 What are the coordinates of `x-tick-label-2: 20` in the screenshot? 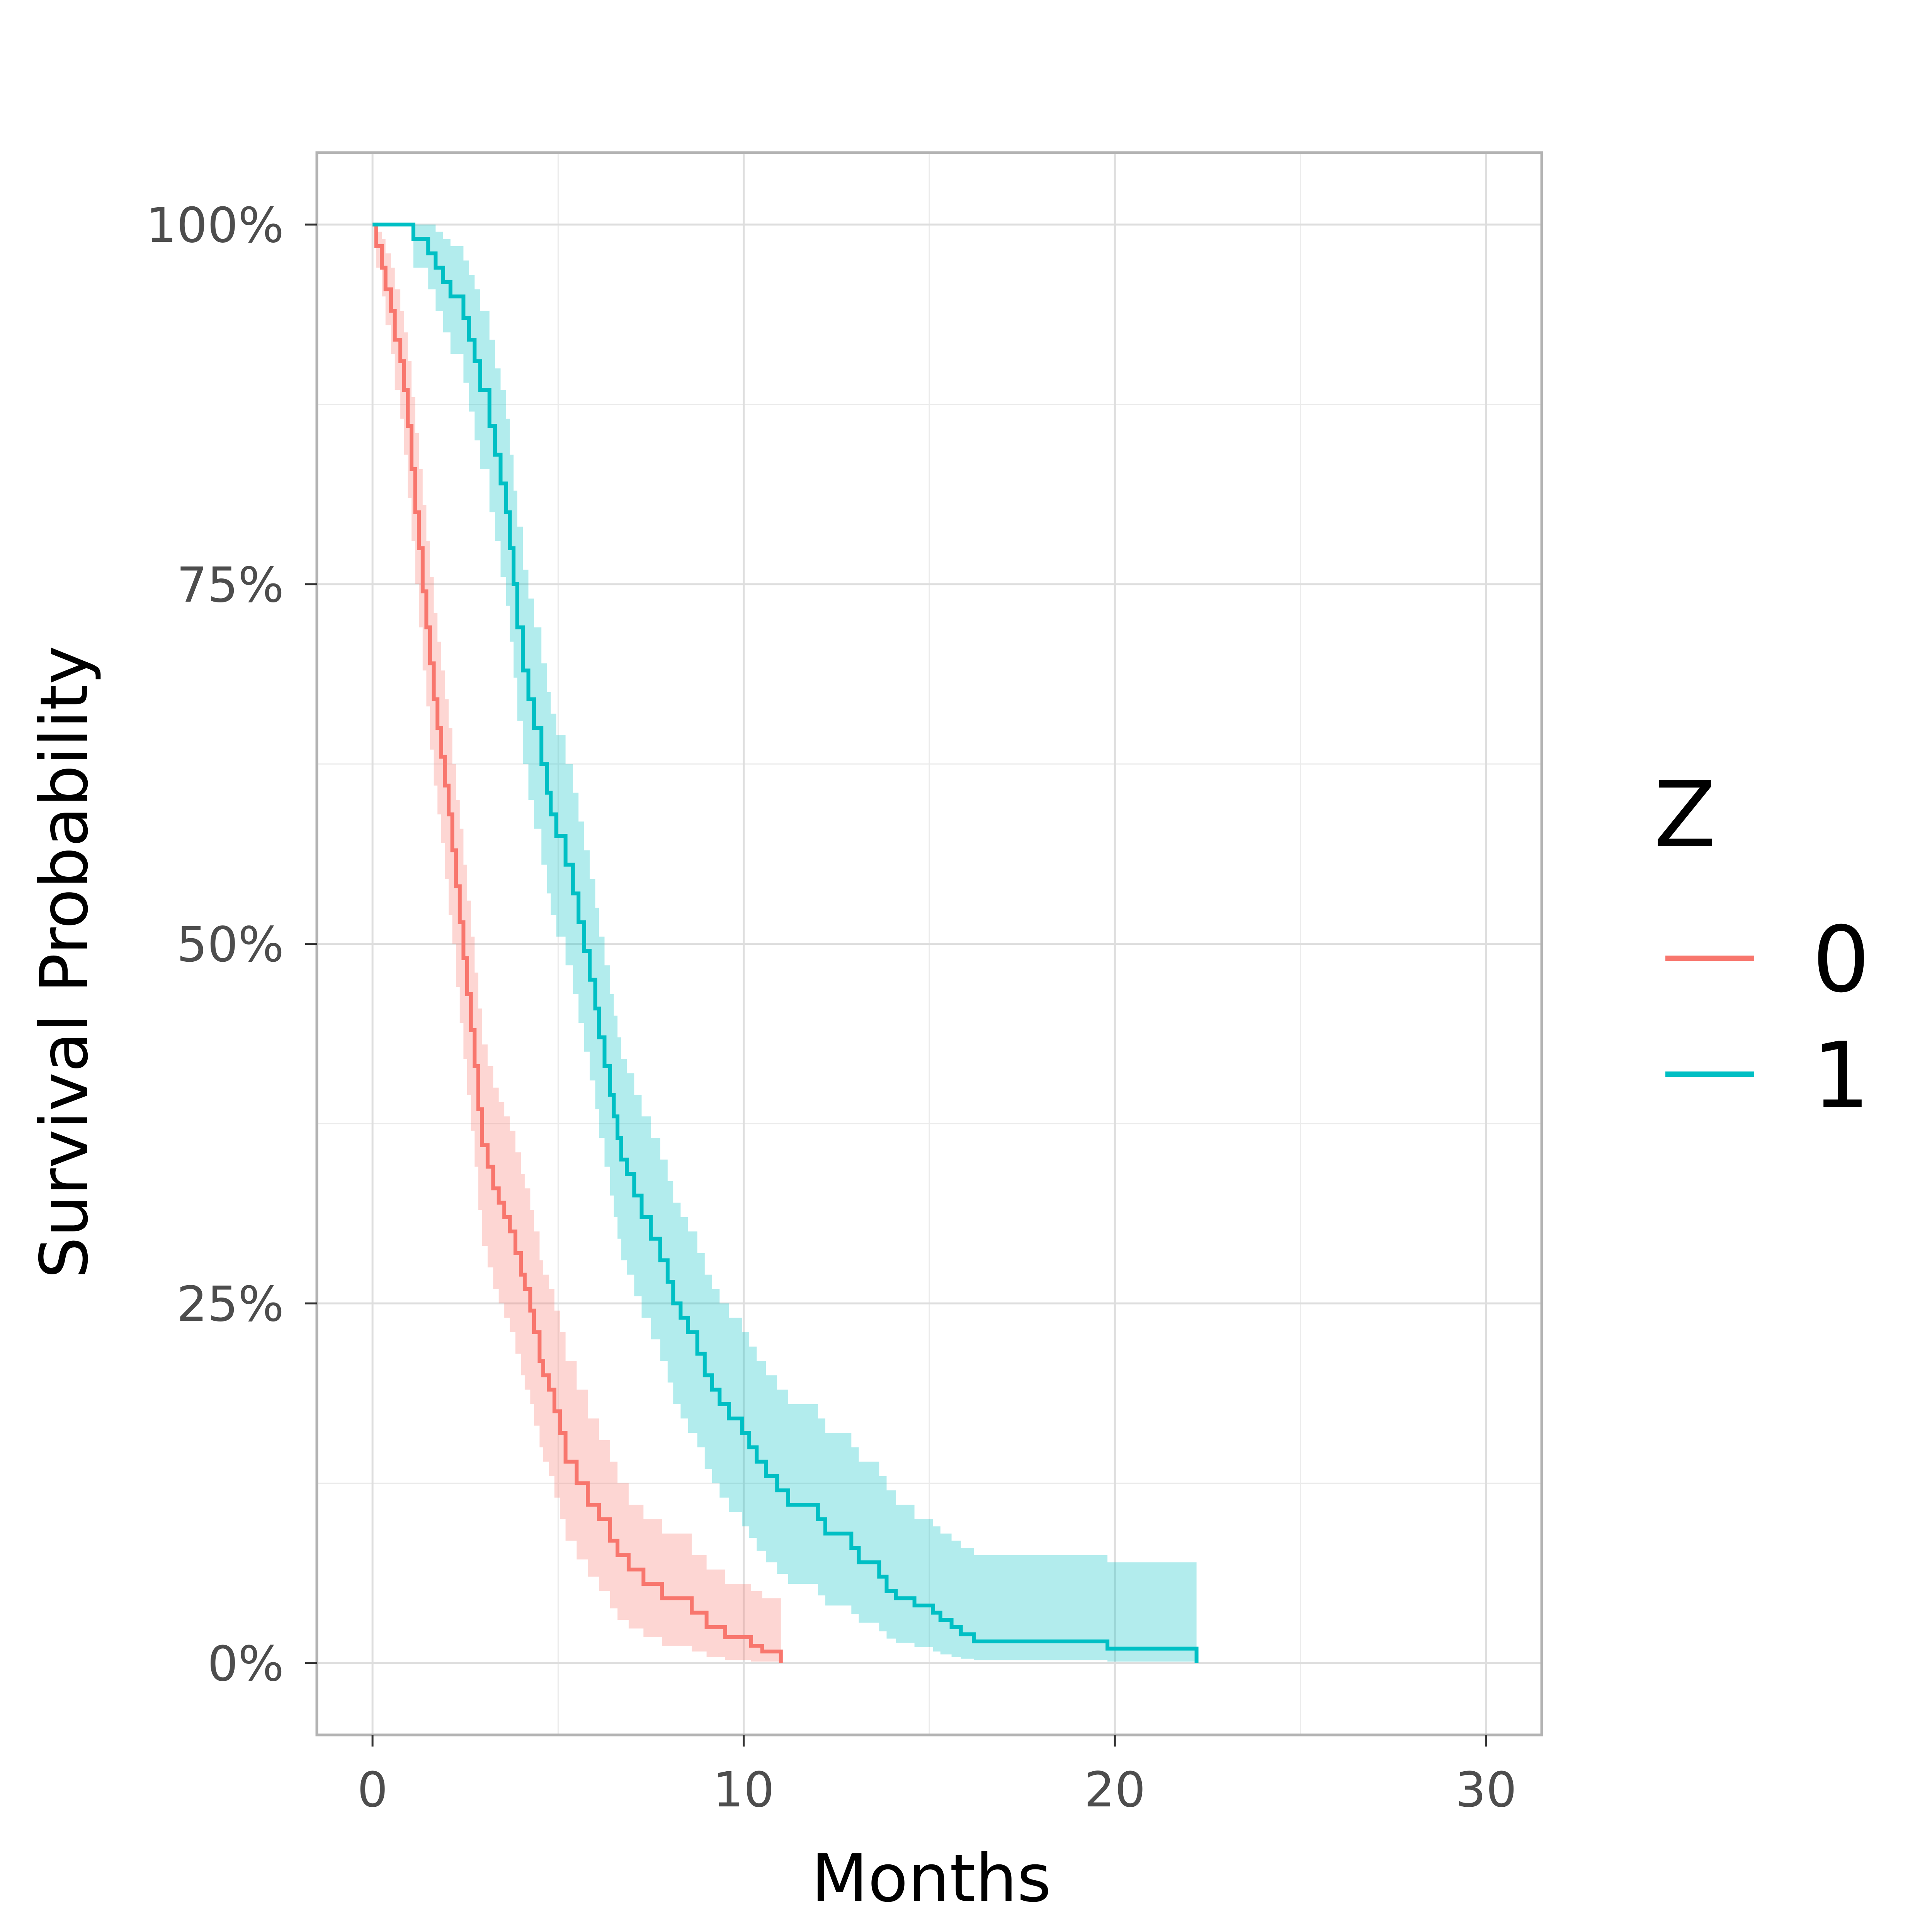 It's located at (1115, 1790).